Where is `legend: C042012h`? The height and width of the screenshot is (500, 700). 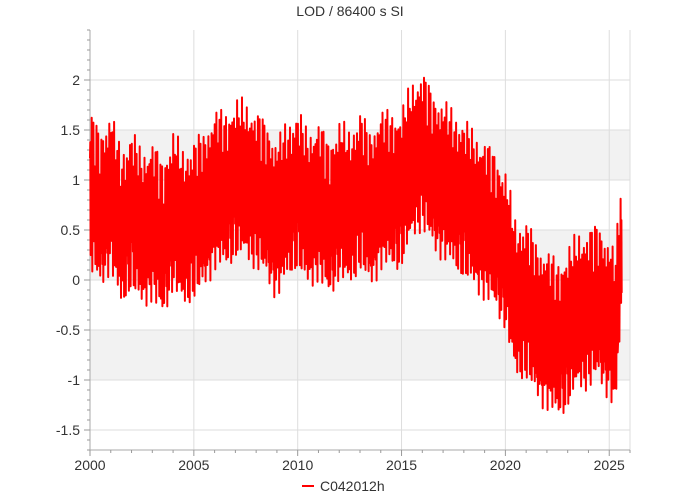 legend: C042012h is located at coordinates (343, 486).